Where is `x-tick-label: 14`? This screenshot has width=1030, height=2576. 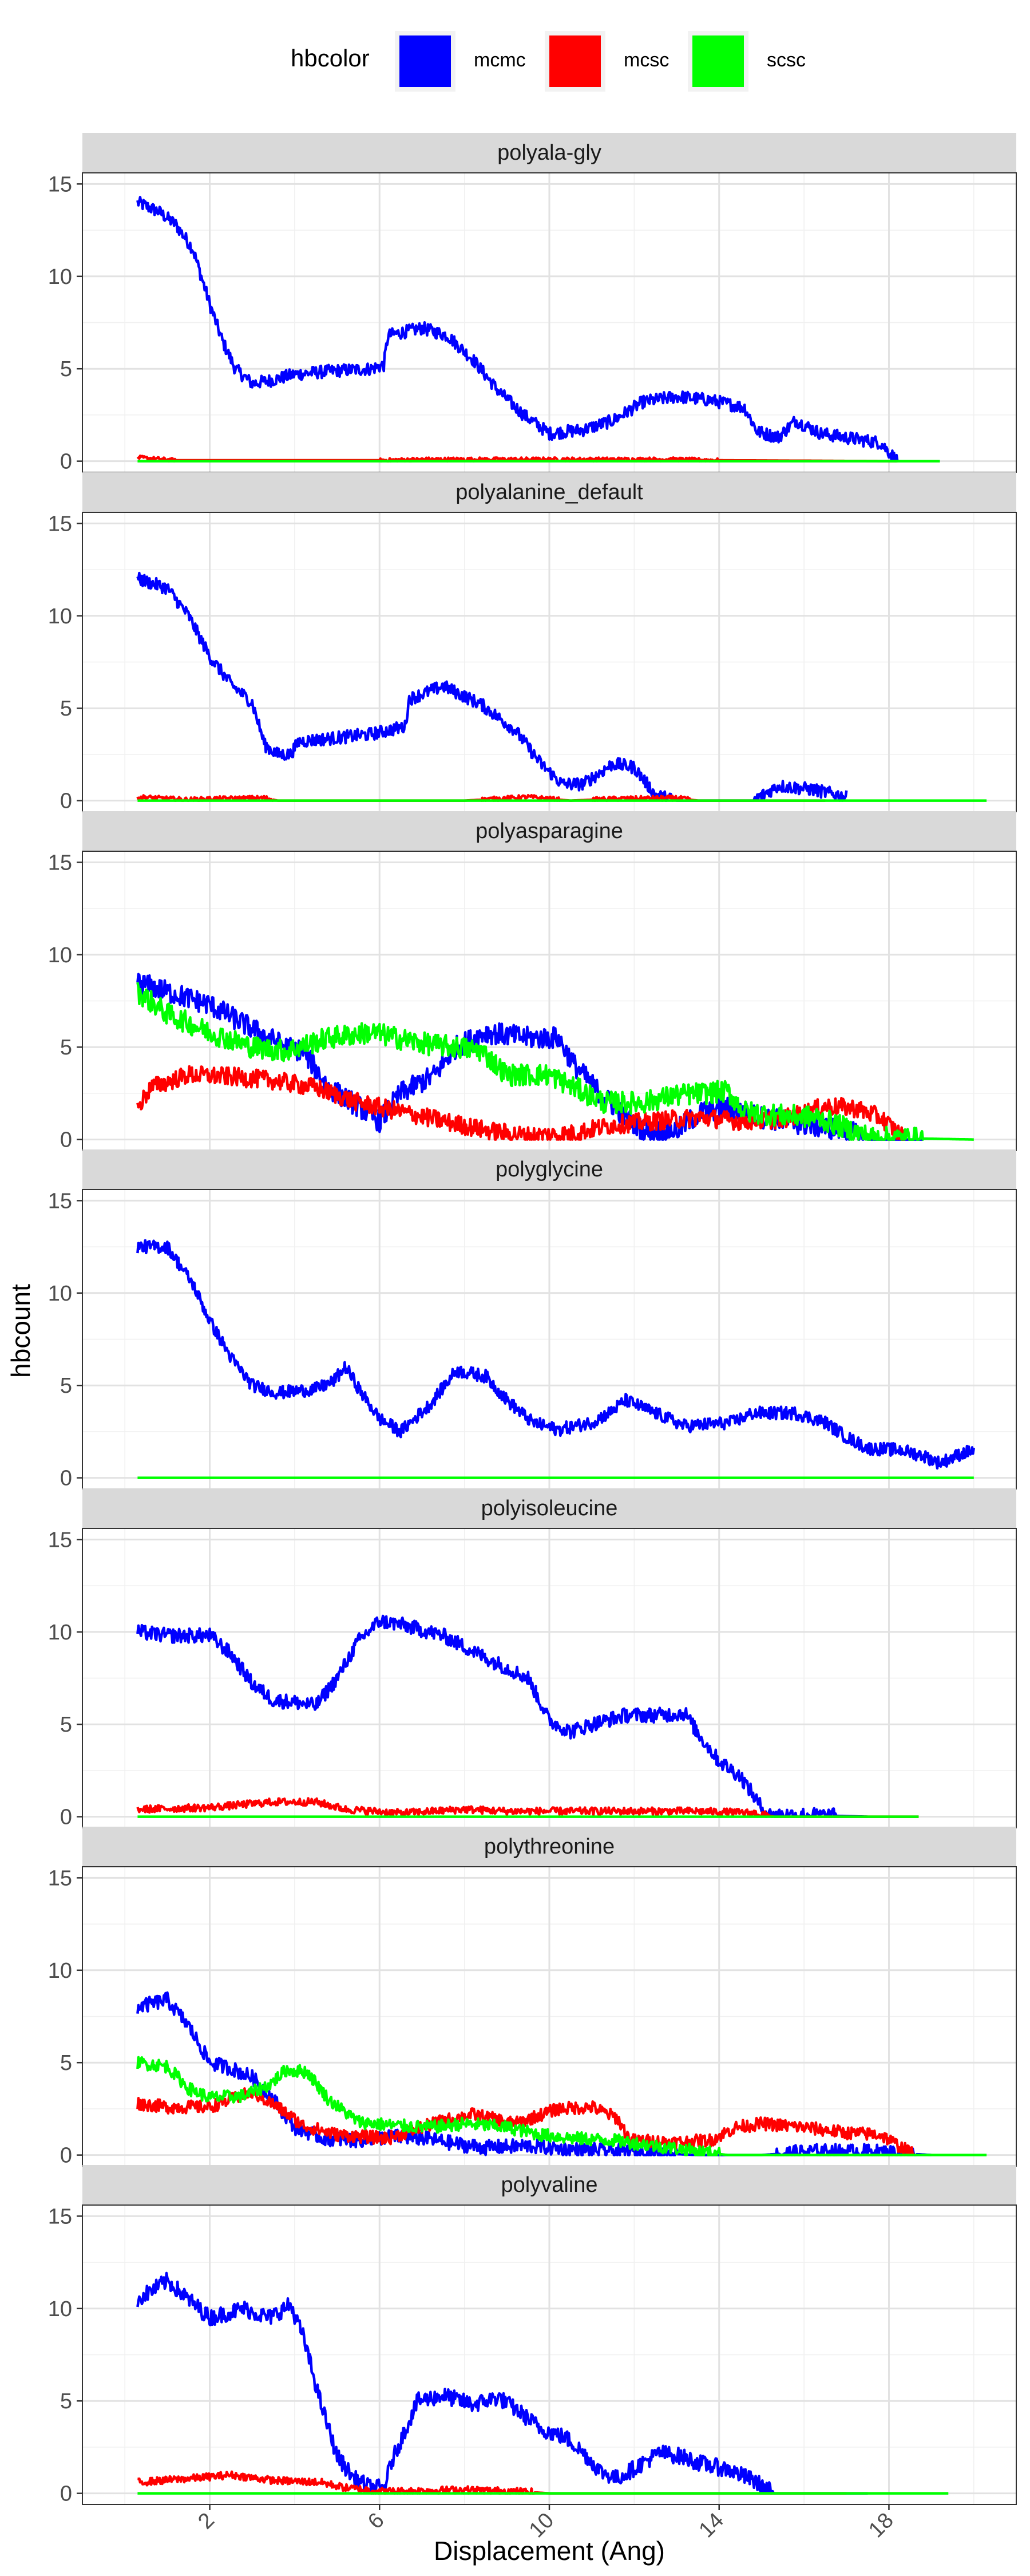
x-tick-label: 14 is located at coordinates (711, 2525).